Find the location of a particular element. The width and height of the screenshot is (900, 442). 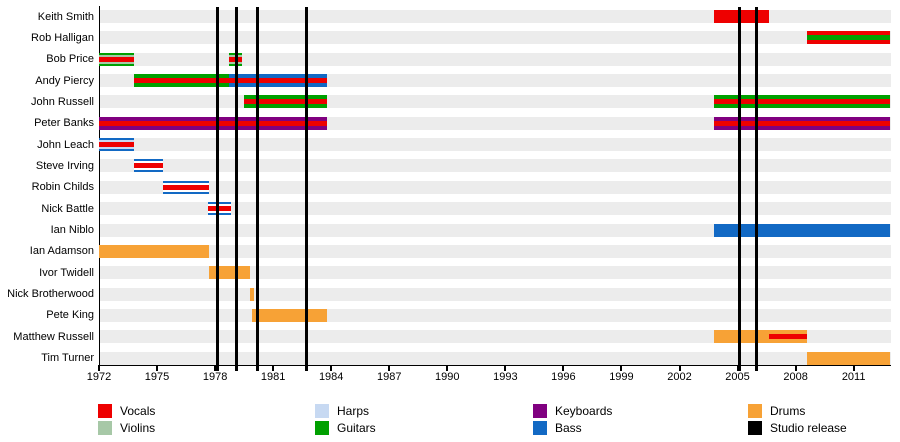

x-axis-label: 1984 is located at coordinates (331, 377).